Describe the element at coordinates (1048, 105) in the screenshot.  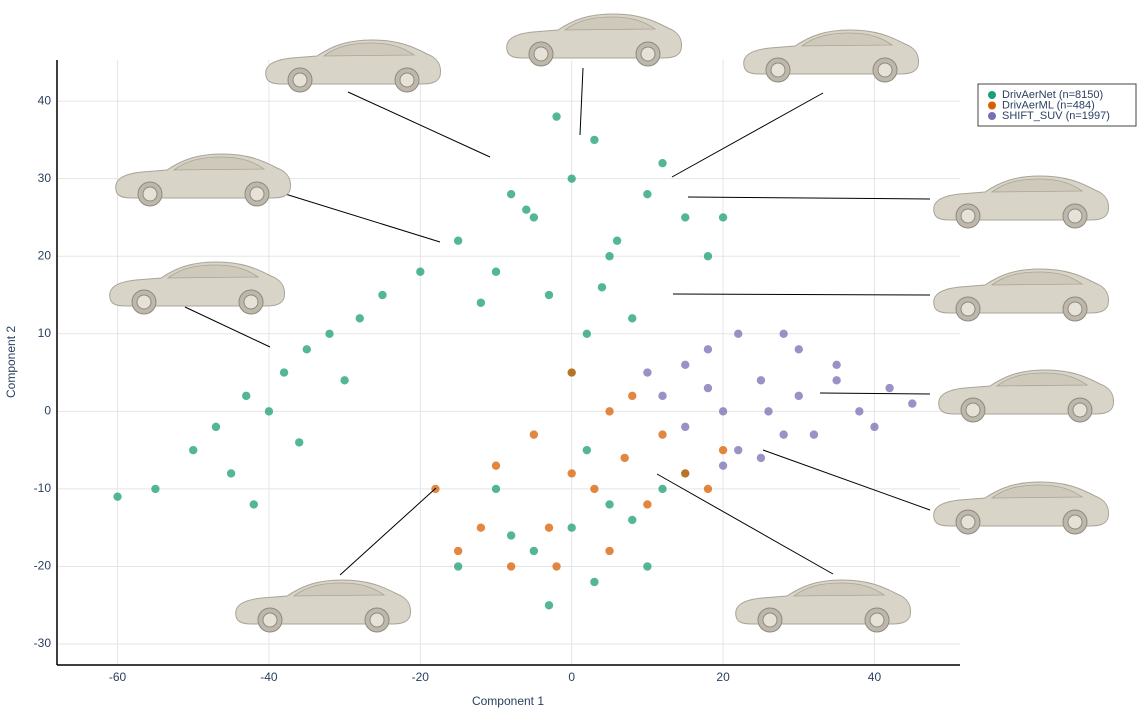
I see `legend-label: DrivAerML (n=484)` at that location.